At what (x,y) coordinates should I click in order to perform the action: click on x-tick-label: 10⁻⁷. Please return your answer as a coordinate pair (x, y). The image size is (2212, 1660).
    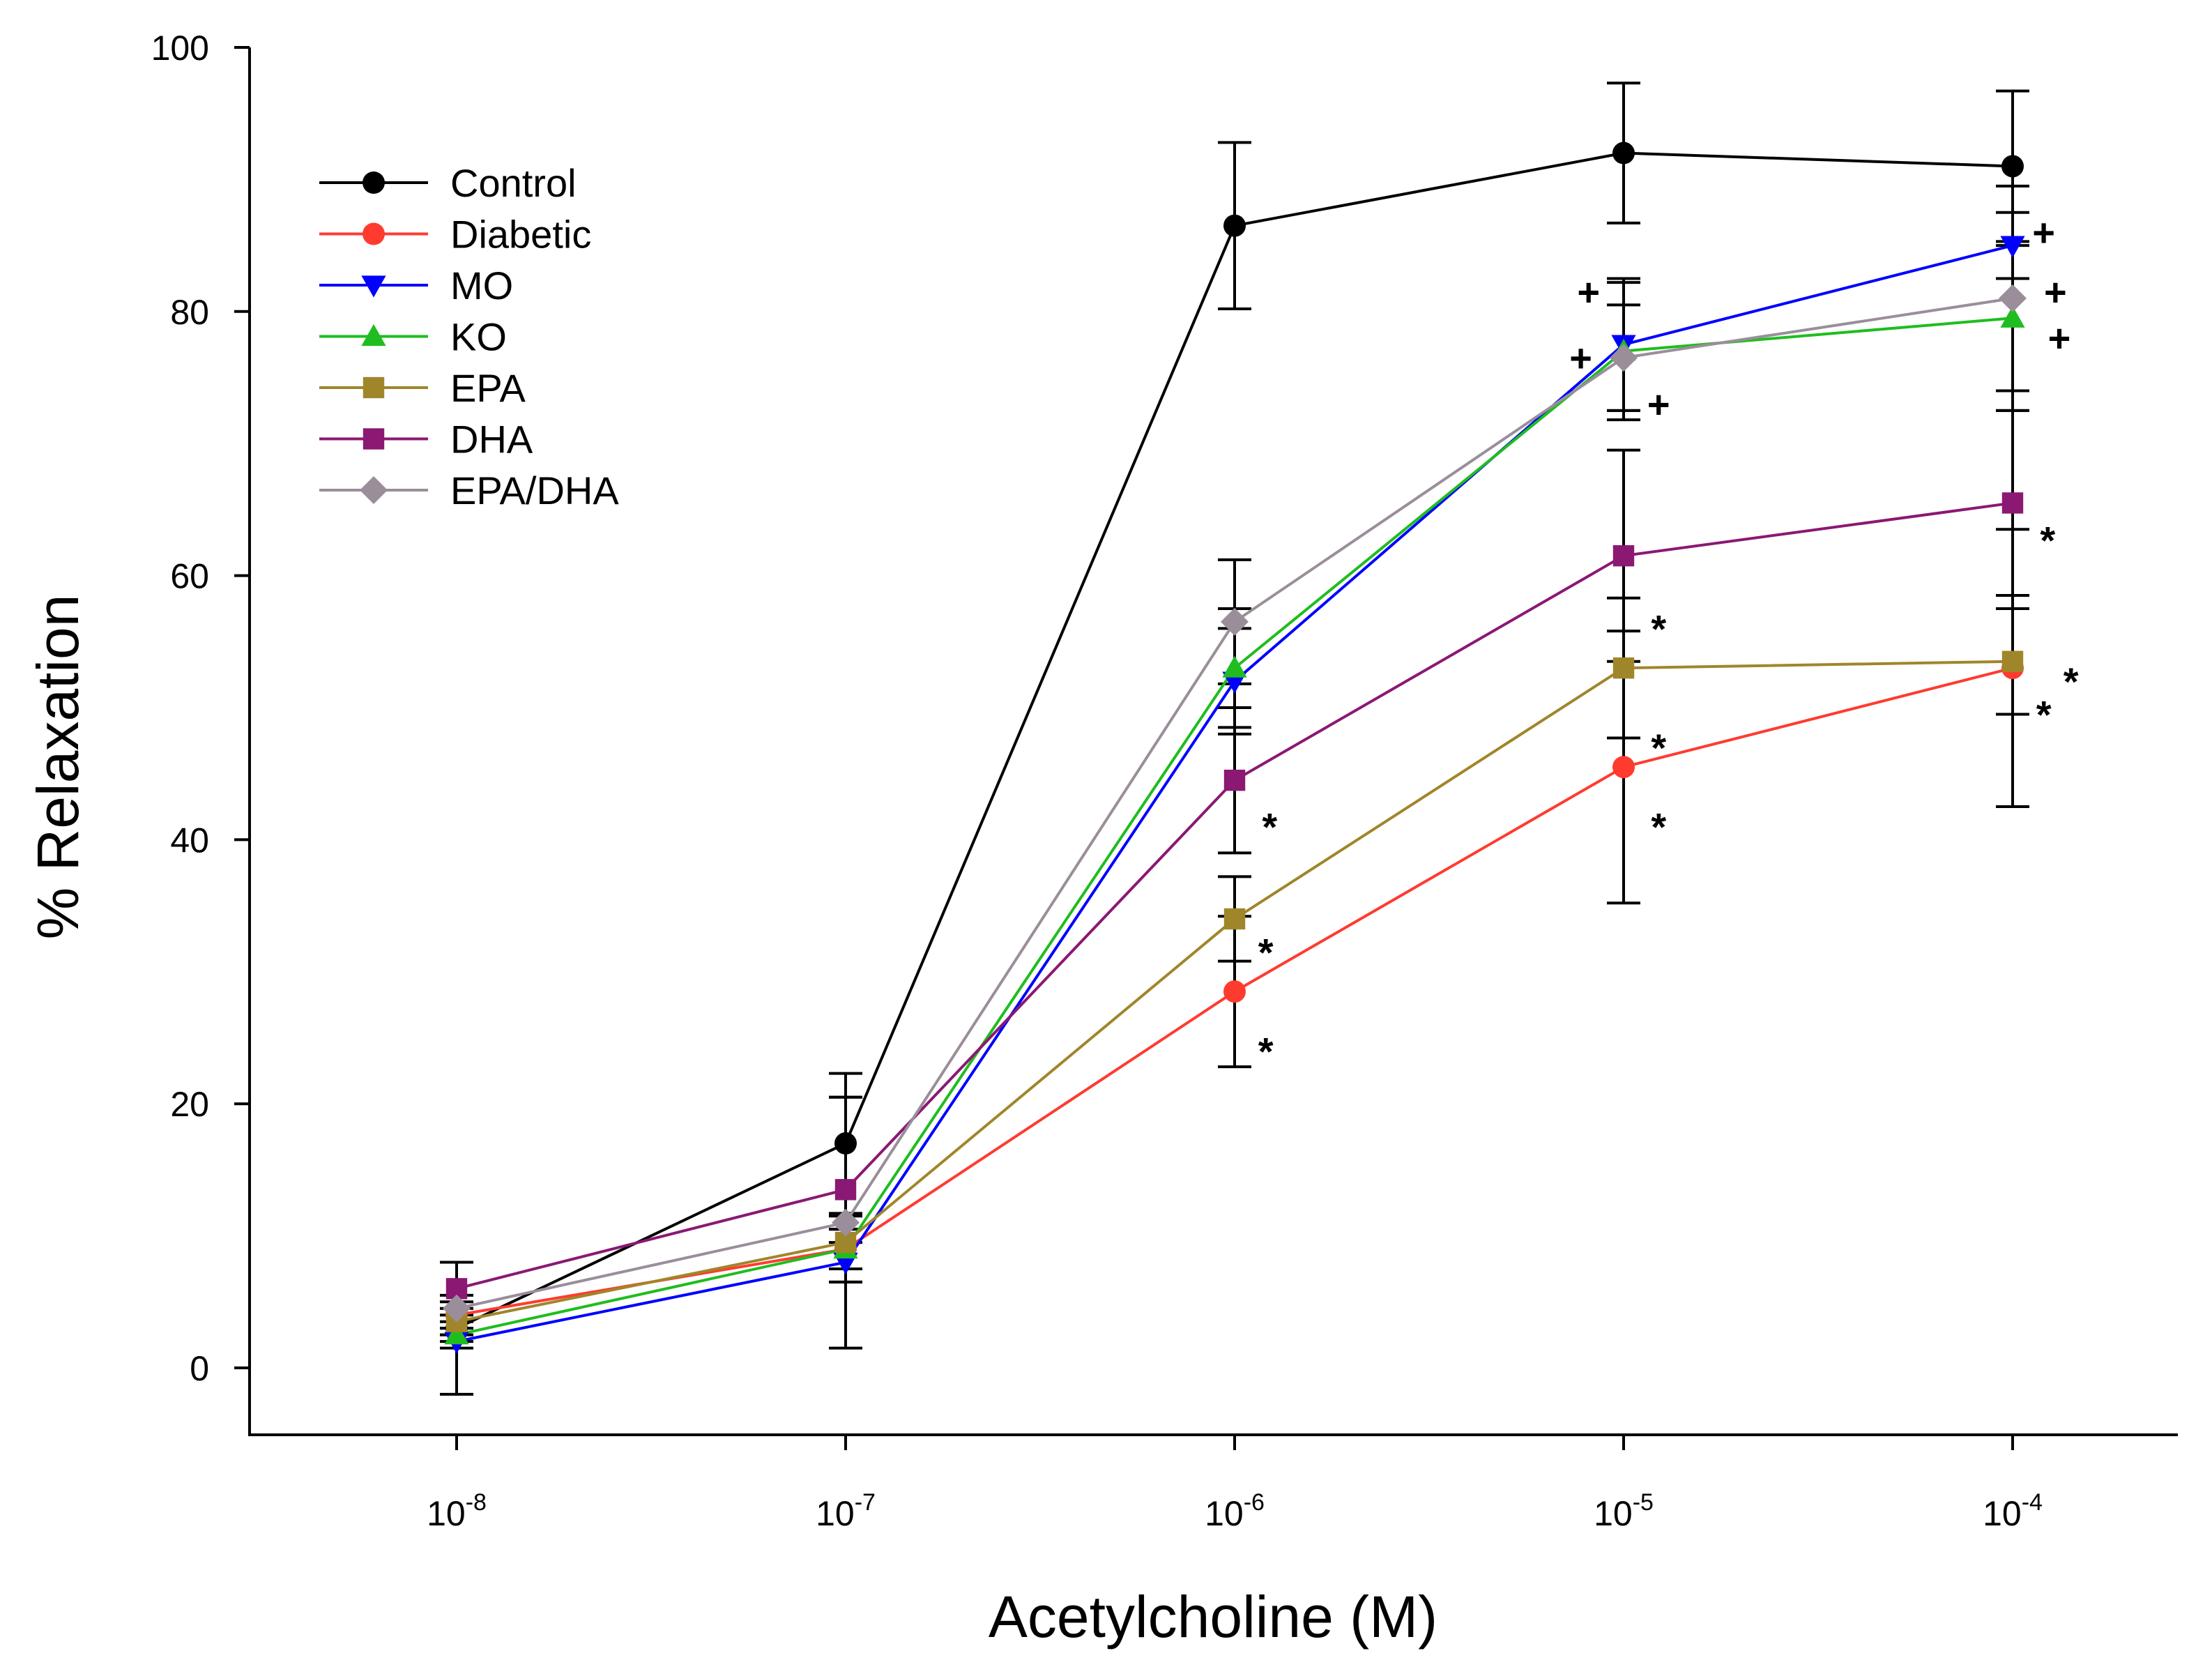
    Looking at the image, I should click on (846, 1511).